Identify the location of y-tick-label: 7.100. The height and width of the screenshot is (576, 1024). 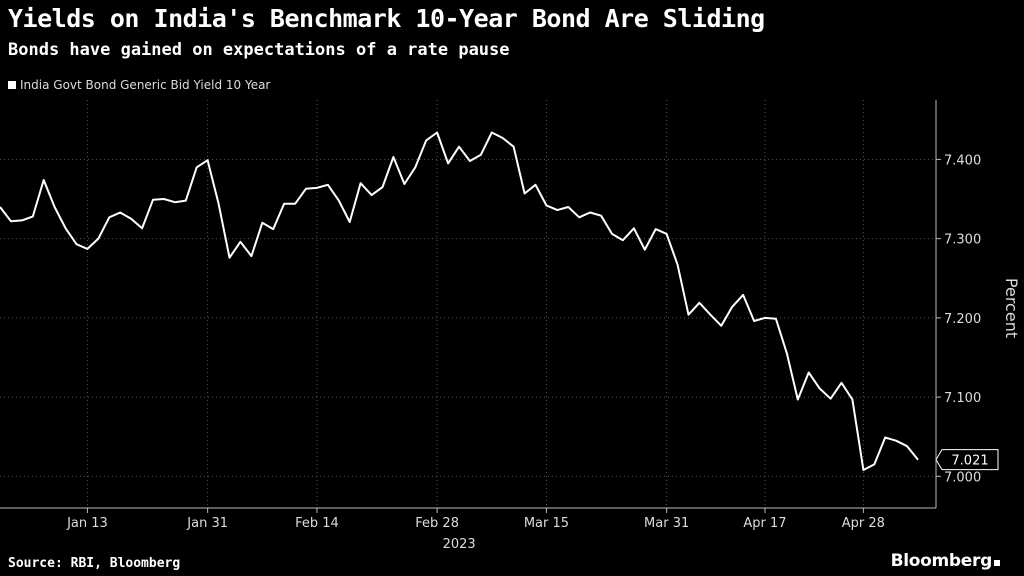
(962, 398).